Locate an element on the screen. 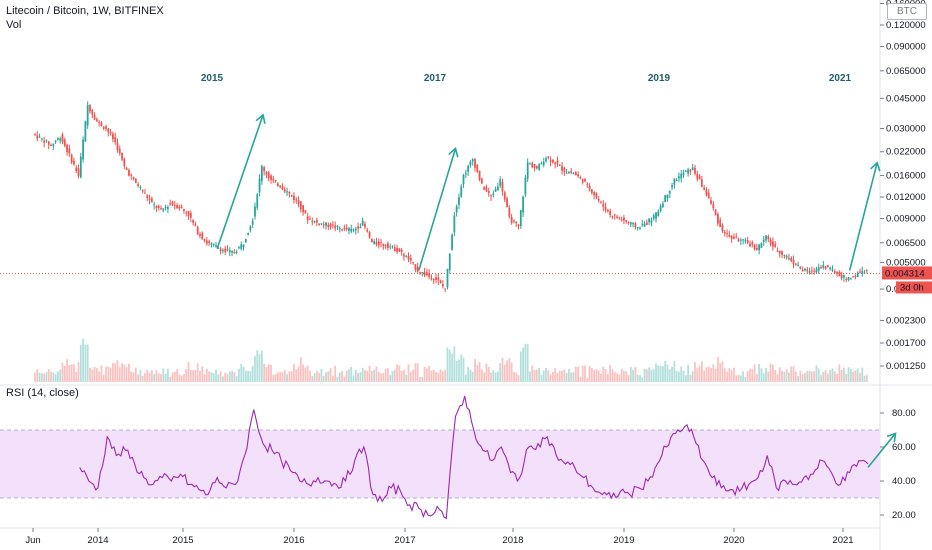 This screenshot has height=550, width=932. rsi-label: RSI (14, close) is located at coordinates (42, 393).